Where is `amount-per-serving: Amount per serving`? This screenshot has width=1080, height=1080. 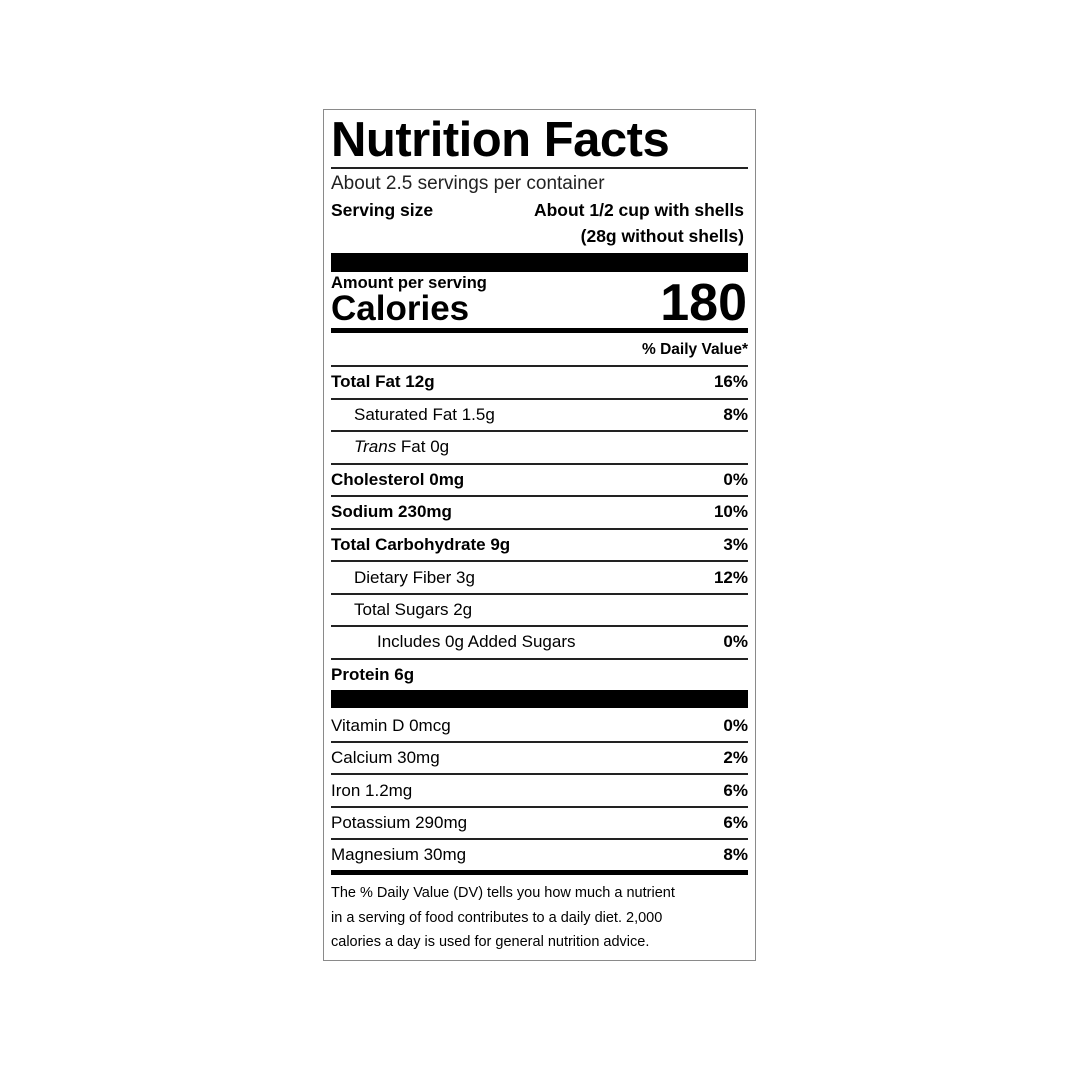
amount-per-serving: Amount per serving is located at coordinates (409, 283).